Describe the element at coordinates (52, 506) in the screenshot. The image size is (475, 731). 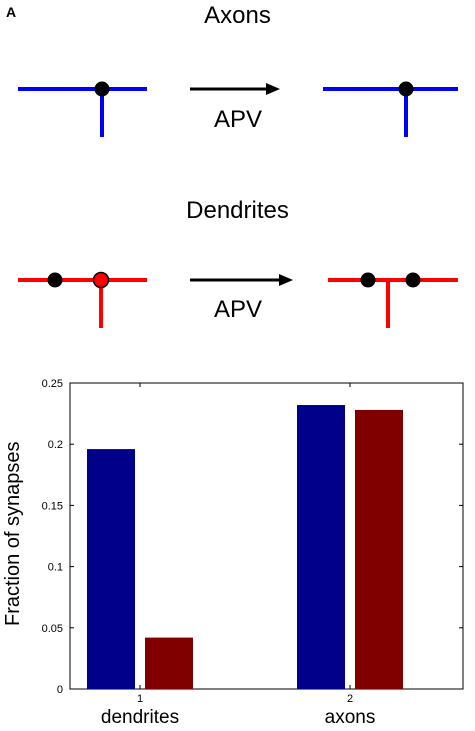
I see `y-tick-label: 0.15` at that location.